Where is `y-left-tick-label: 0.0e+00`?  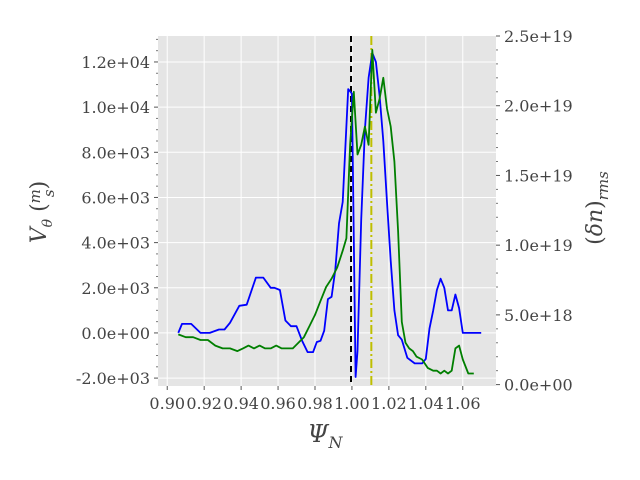 y-left-tick-label: 0.0e+00 is located at coordinates (115, 333).